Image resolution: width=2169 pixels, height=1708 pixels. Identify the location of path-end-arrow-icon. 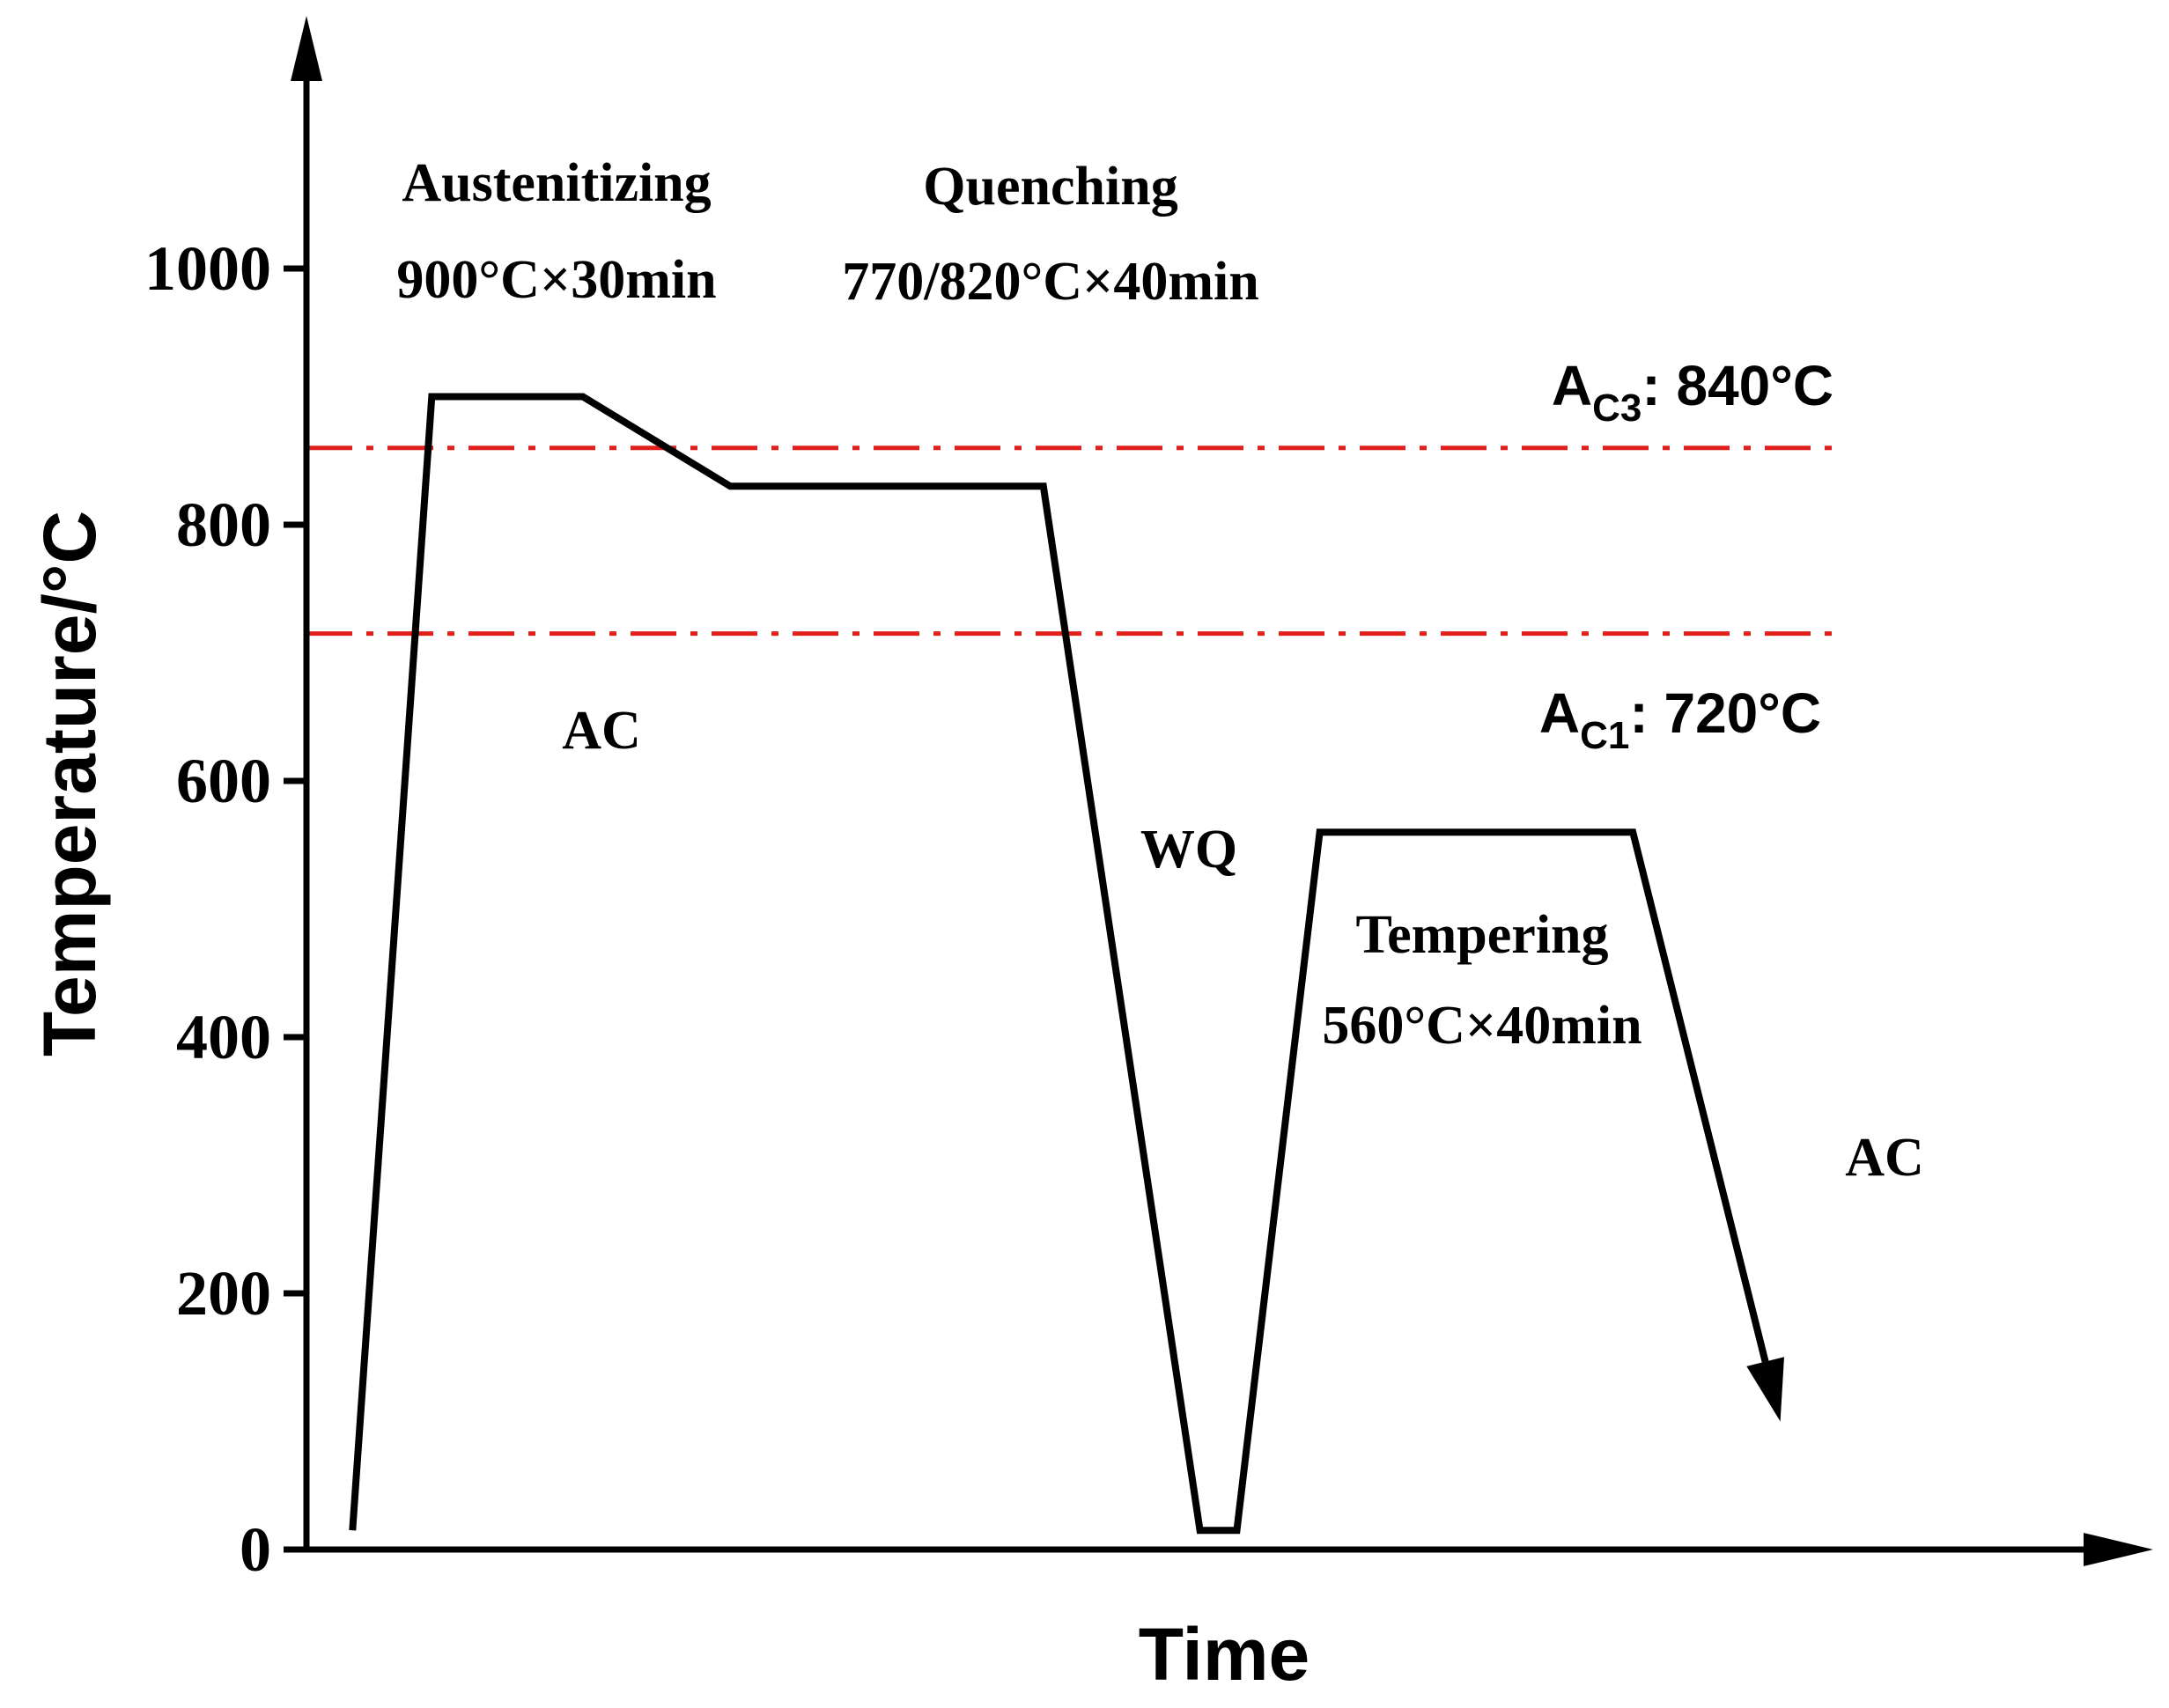
(1765, 1389).